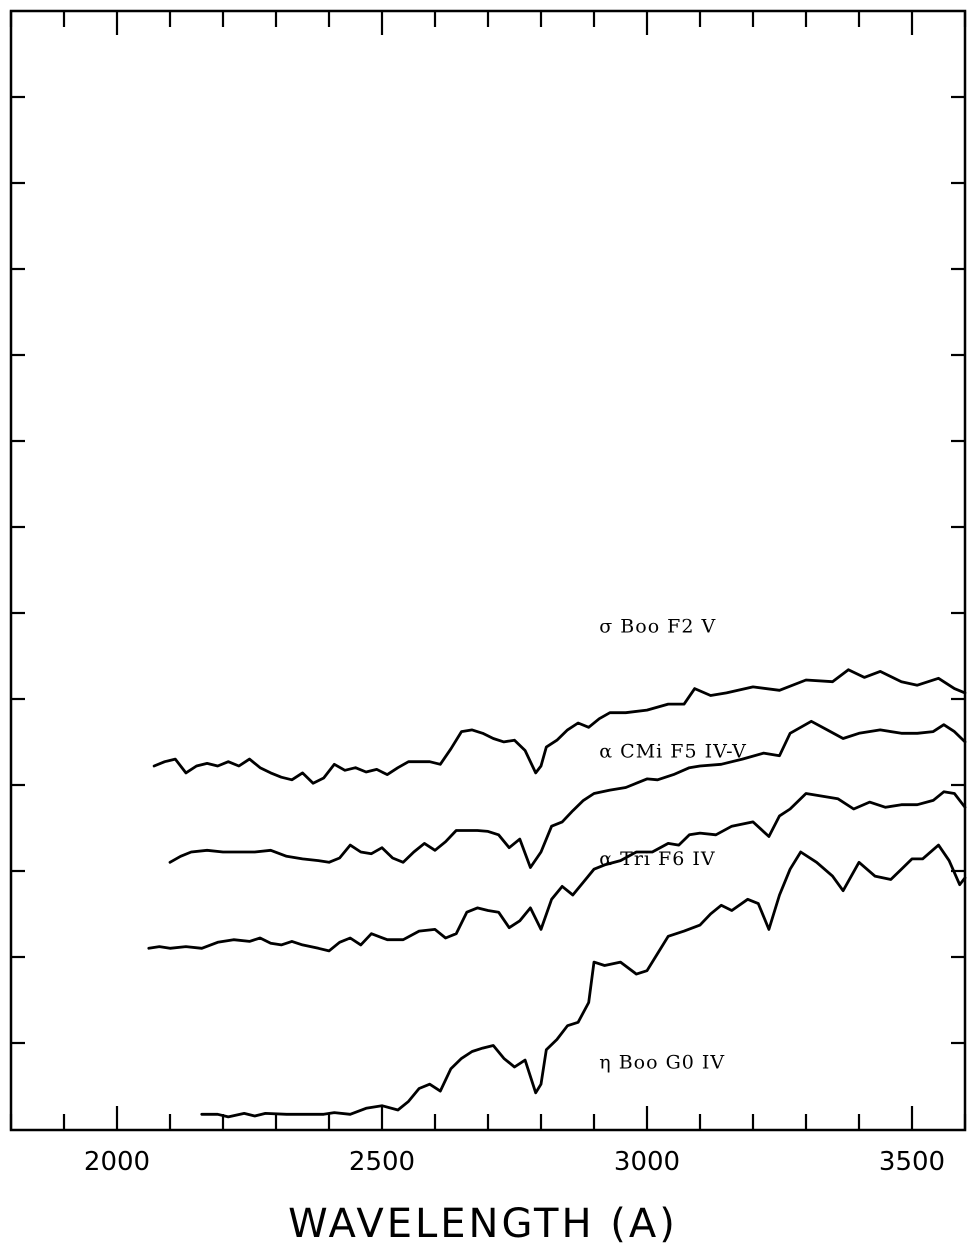  I want to click on star-label-3: α Tri F6 IV, so click(657, 859).